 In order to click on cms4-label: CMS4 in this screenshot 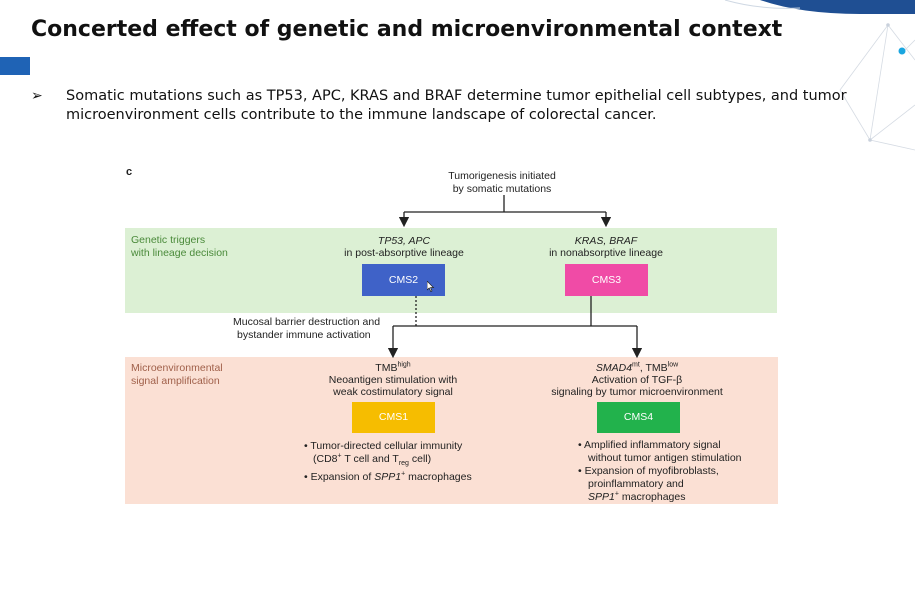, I will do `click(638, 417)`.